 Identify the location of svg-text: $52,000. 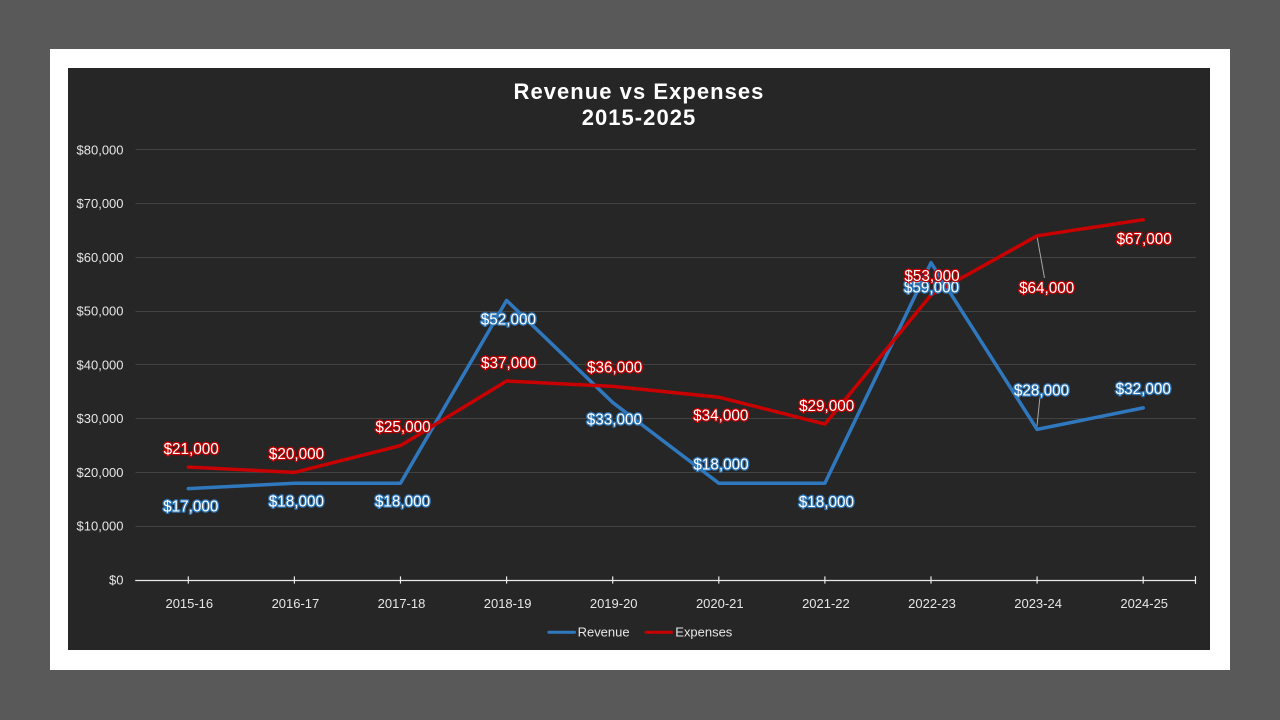
(508, 320).